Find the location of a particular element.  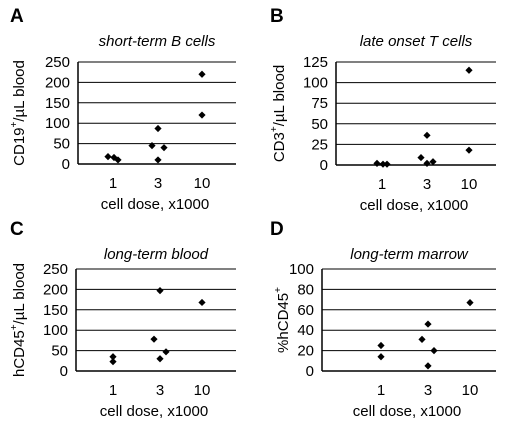

y-axis-label: hCD45+/µL blood is located at coordinates (18, 320).